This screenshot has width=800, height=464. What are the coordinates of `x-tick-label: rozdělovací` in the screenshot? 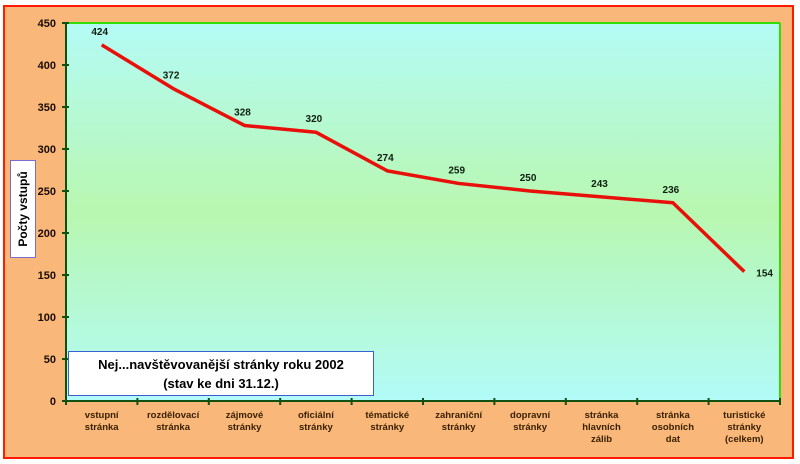 It's located at (173, 415).